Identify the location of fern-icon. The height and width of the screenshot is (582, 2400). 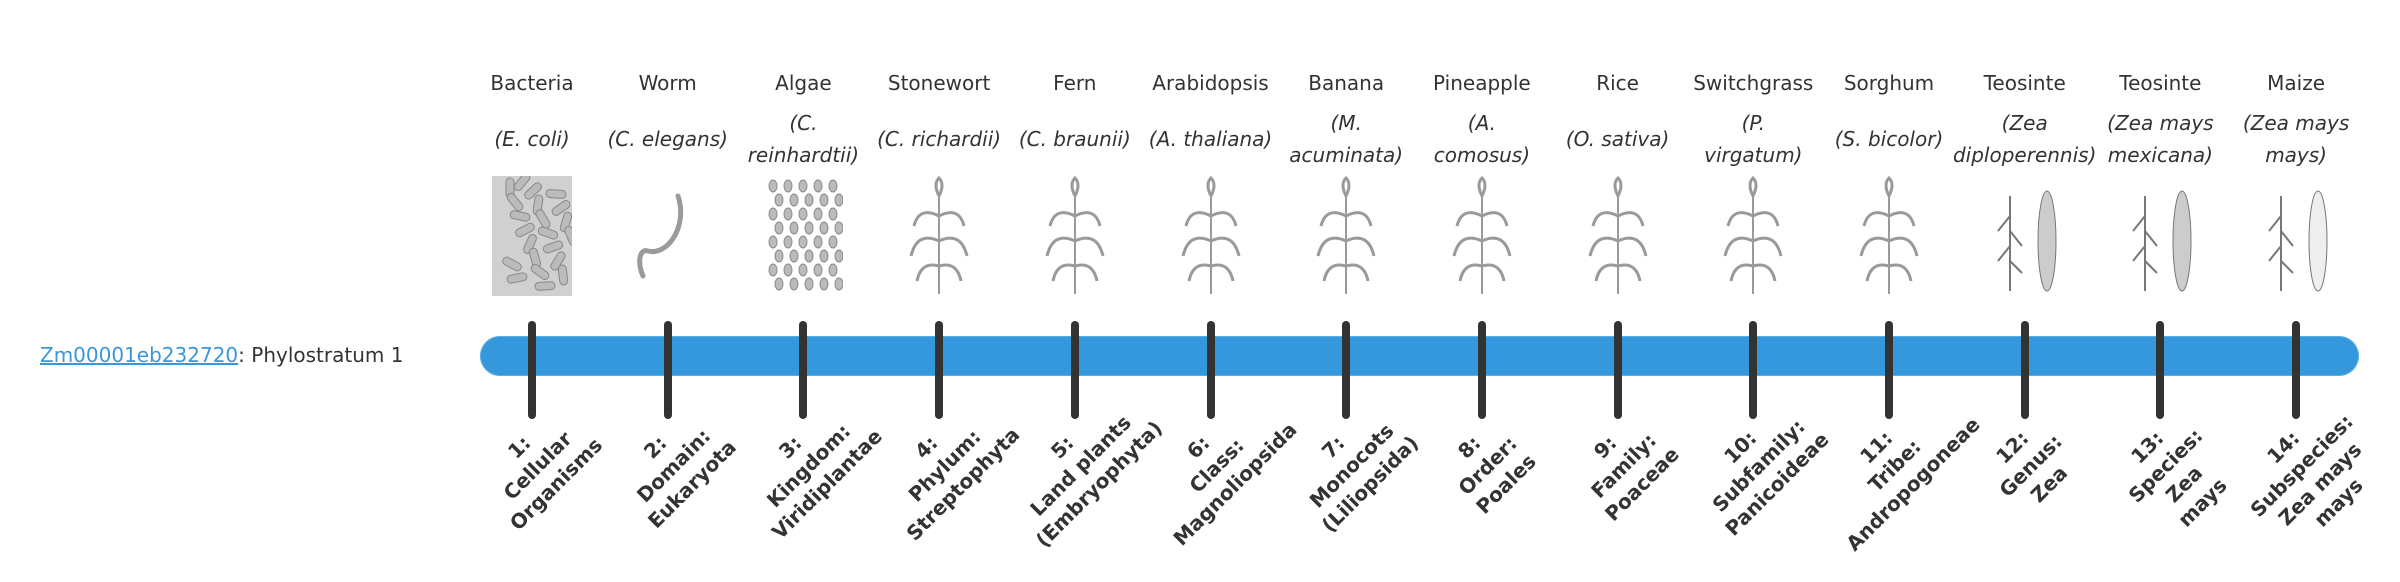
(1075, 235).